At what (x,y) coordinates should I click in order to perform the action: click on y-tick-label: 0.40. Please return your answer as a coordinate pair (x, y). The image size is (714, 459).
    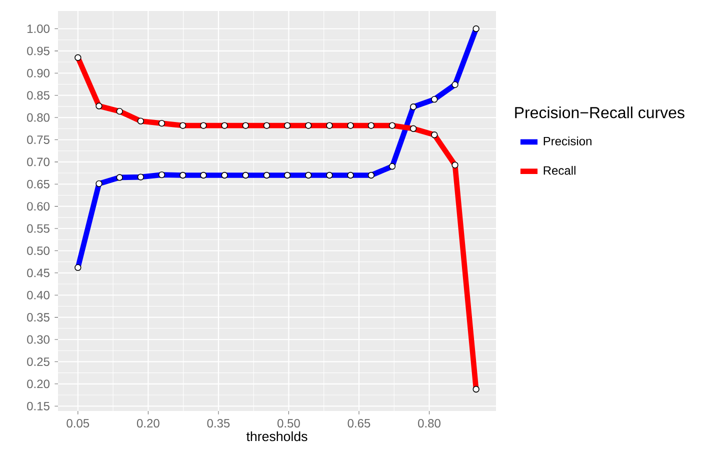
    Looking at the image, I should click on (38, 295).